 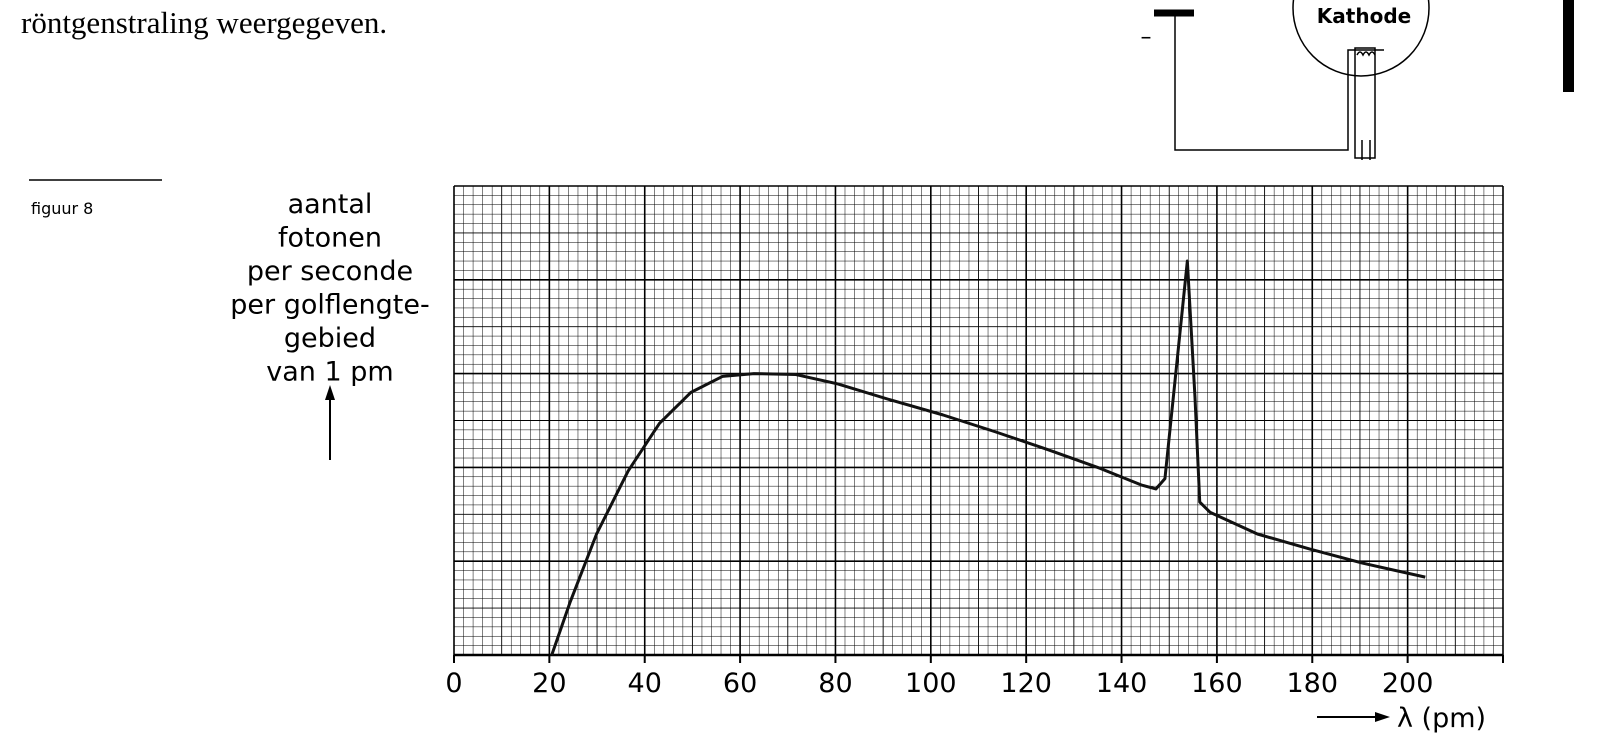 I want to click on x-tick-label: 40, so click(x=645, y=683).